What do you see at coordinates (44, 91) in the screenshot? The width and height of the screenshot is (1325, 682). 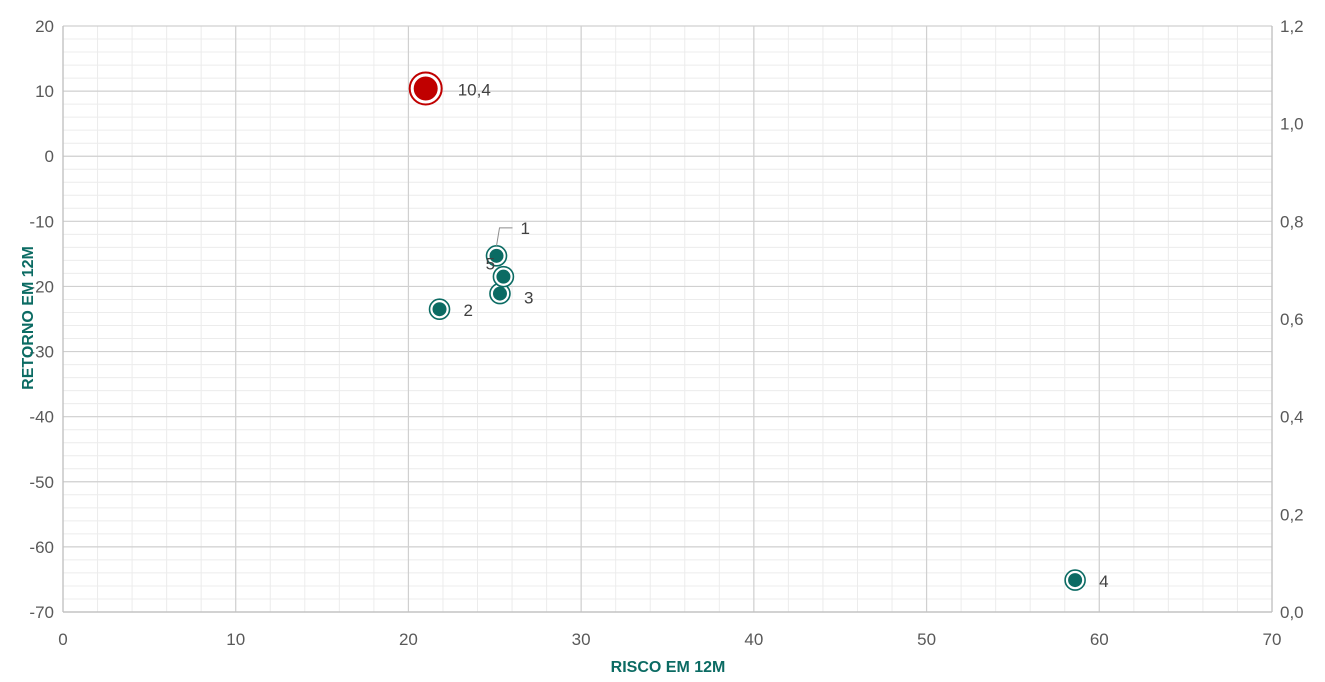 I see `y-tick-label: 10` at bounding box center [44, 91].